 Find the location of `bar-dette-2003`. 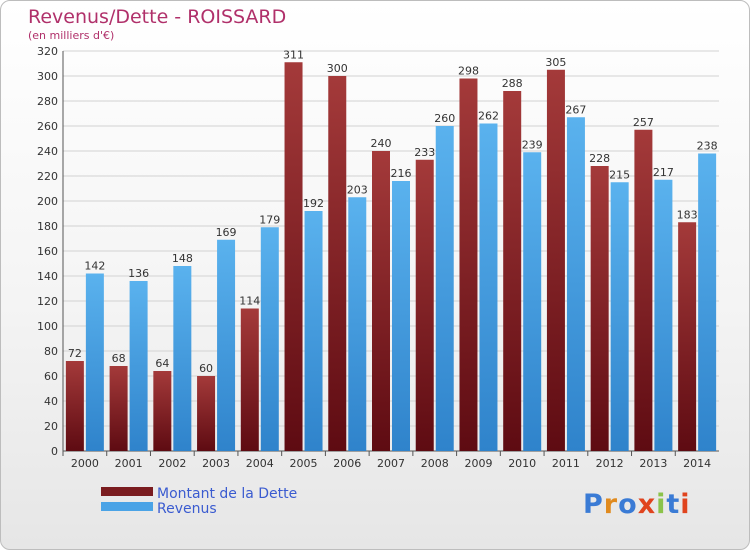

bar-dette-2003 is located at coordinates (206, 413).